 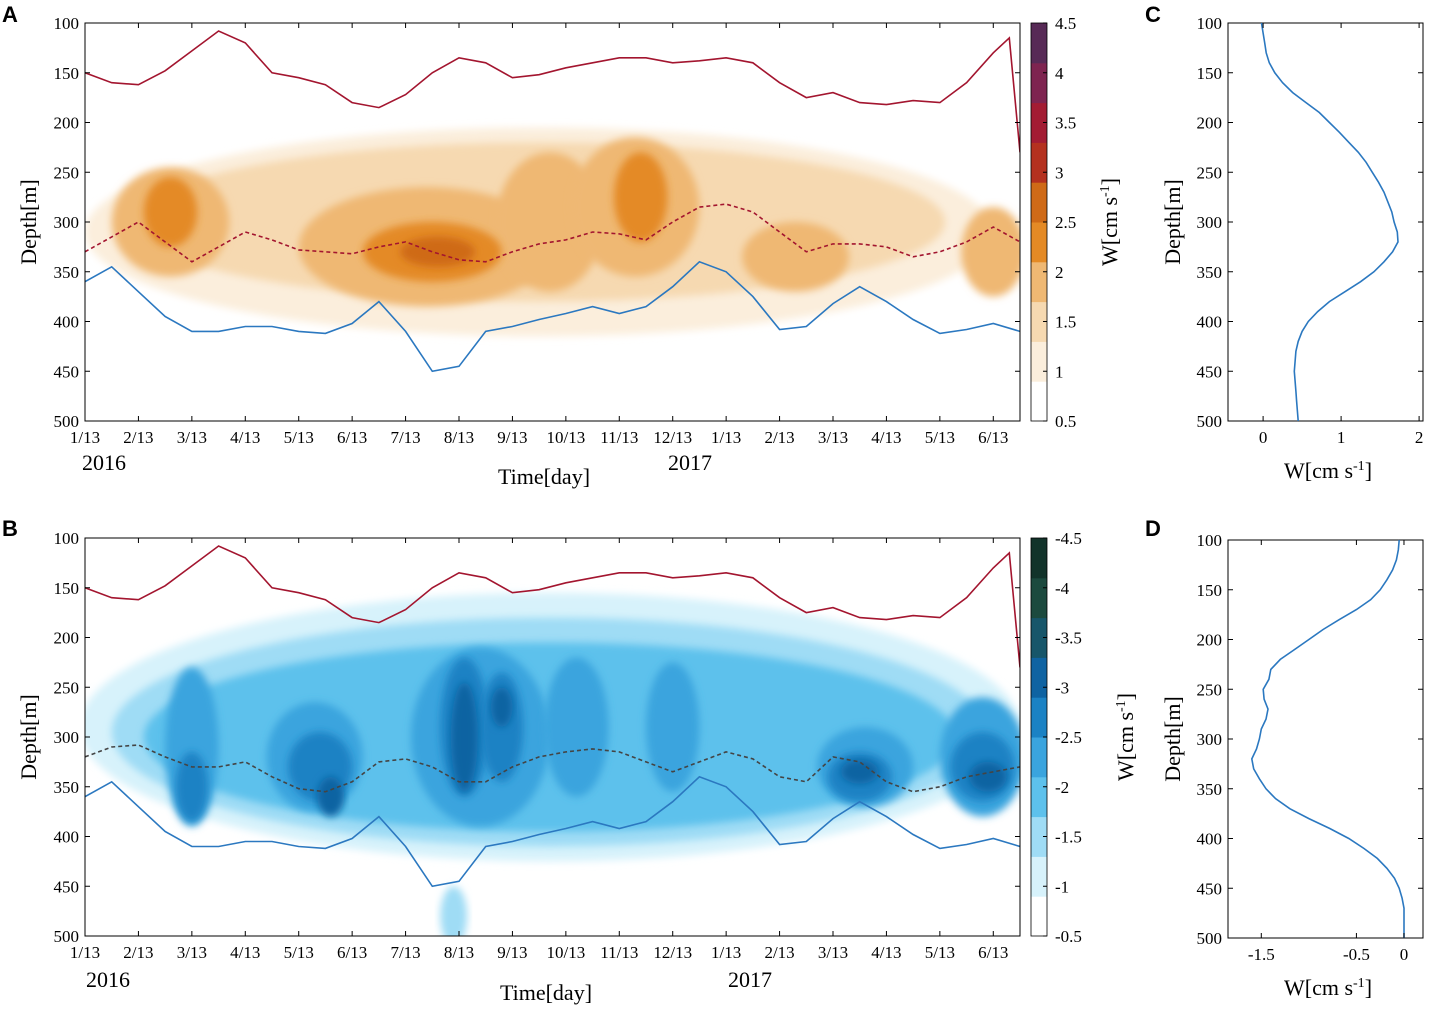 I want to click on y-axis-label-c: Depth[m], so click(x=1172, y=222).